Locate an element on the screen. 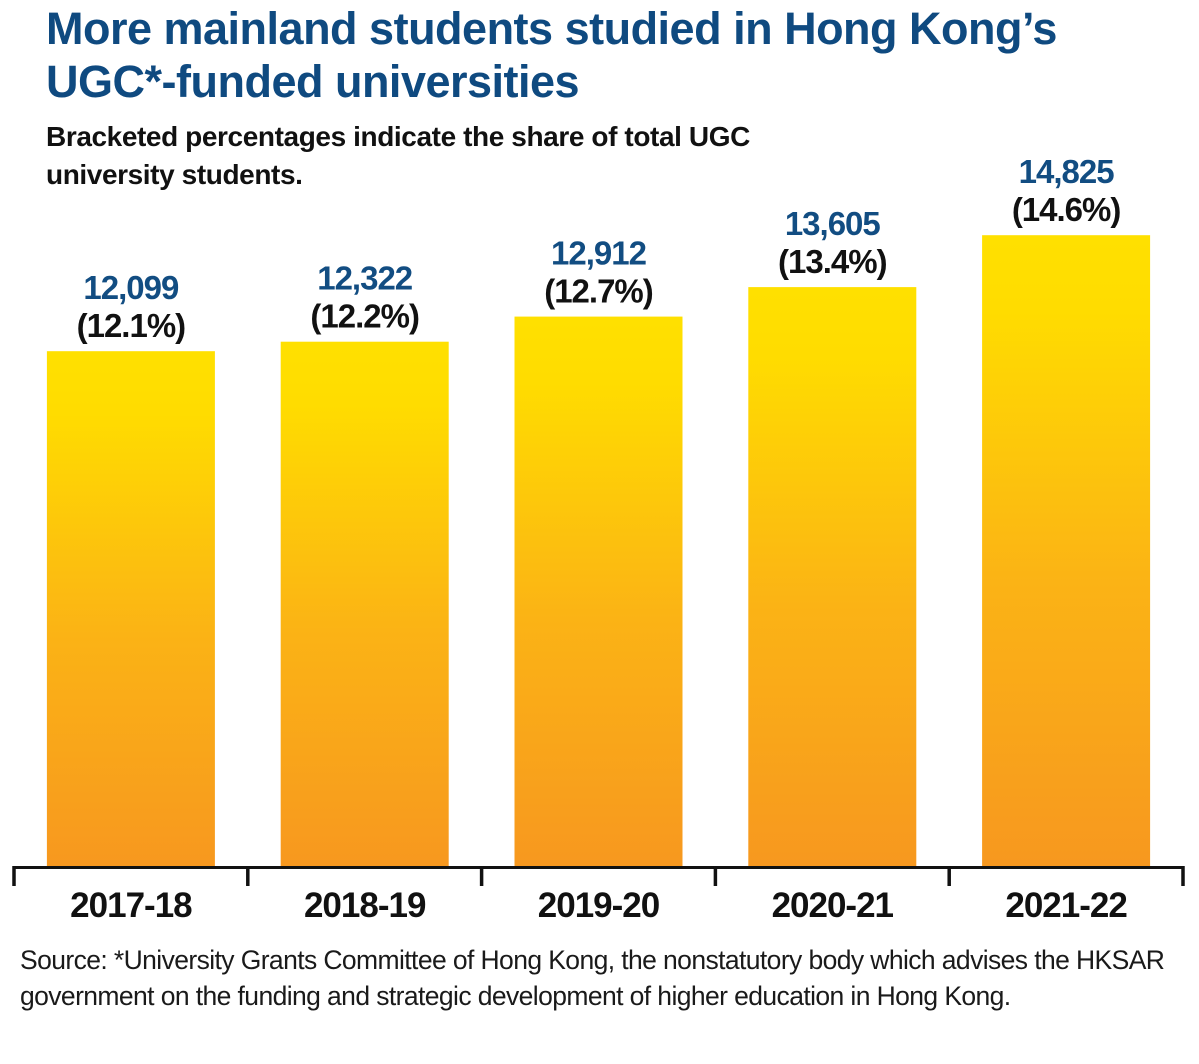 Image resolution: width=1199 pixels, height=1064 pixels. value-label-2018-19: 12,322 is located at coordinates (365, 278).